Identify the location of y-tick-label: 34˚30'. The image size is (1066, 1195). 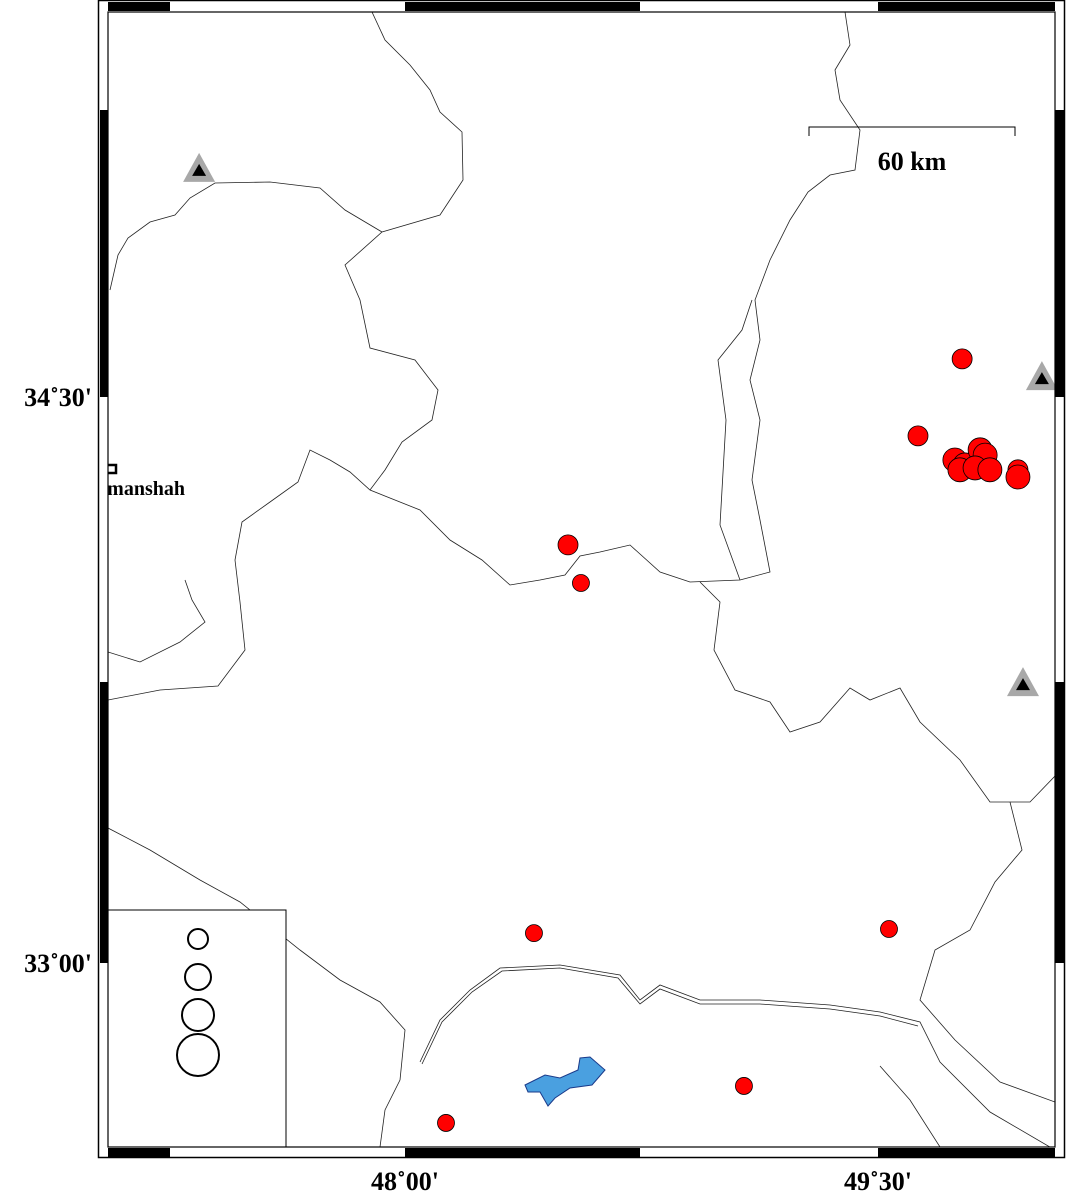
(58, 397).